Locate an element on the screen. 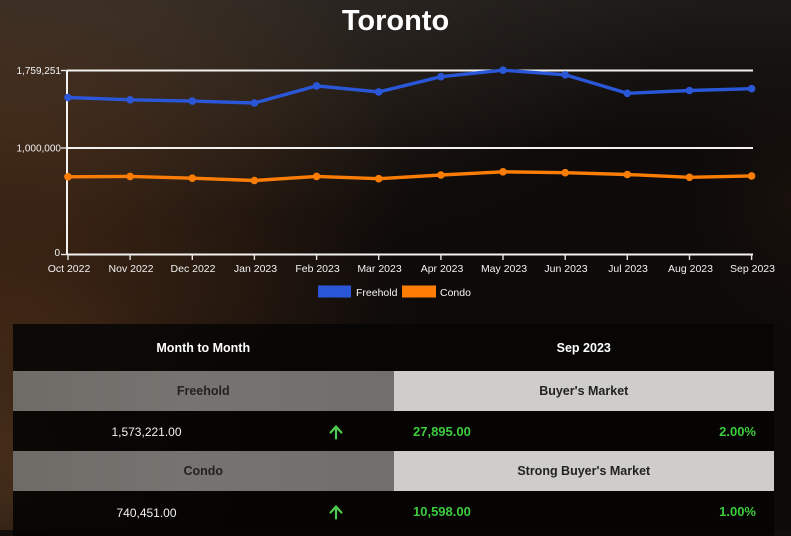  svg-text: 0 is located at coordinates (57, 253).